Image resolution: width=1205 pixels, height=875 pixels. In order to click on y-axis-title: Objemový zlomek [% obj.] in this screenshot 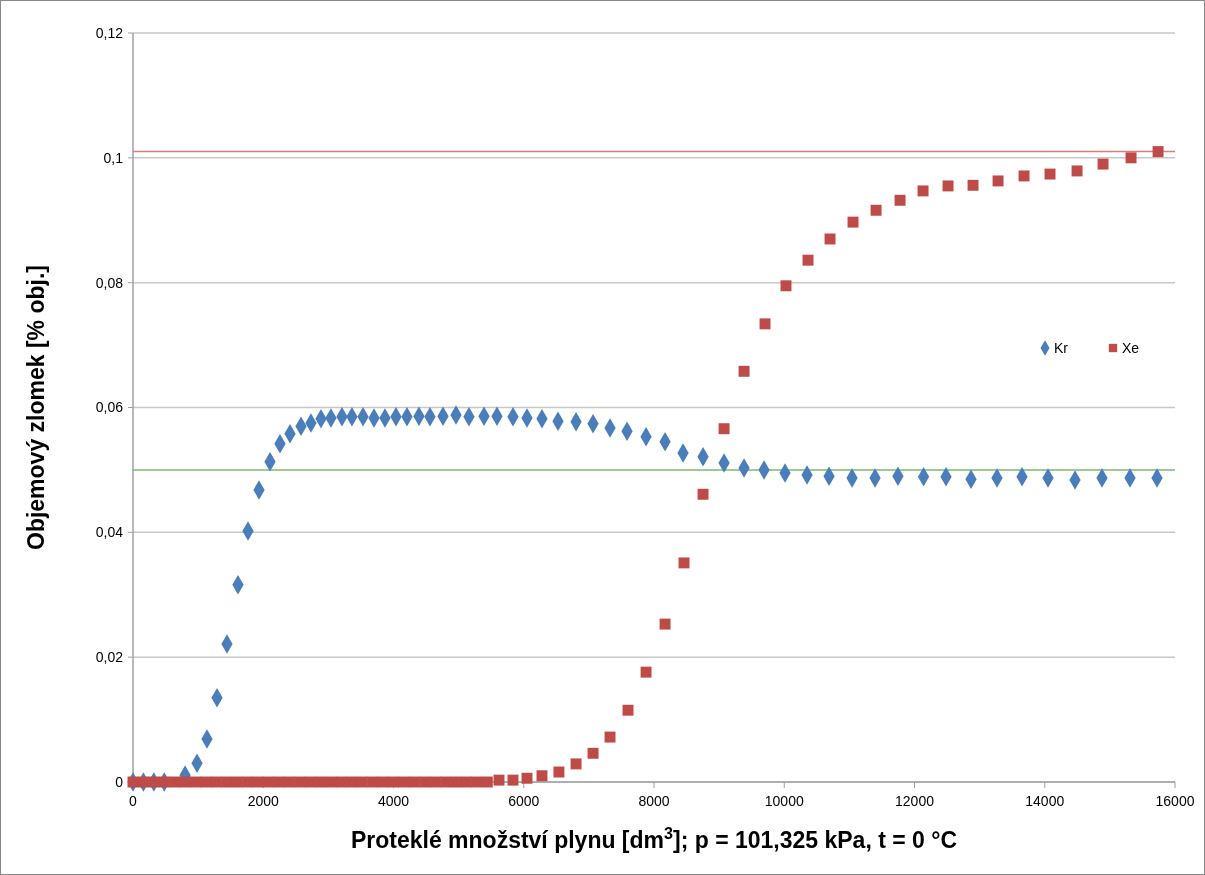, I will do `click(36, 407)`.